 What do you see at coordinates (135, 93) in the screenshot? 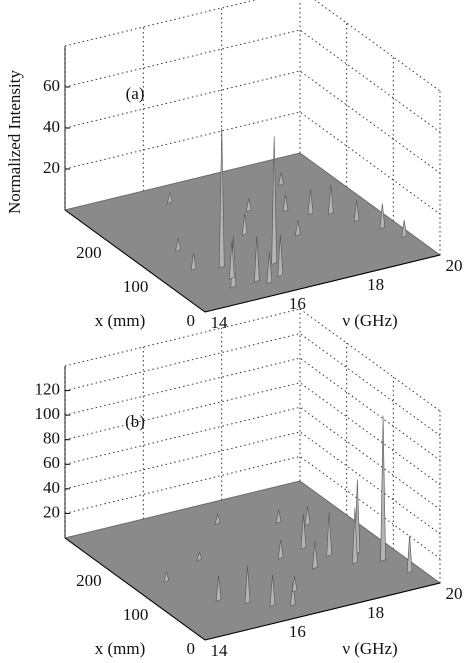
I see `panel-label: (a)` at bounding box center [135, 93].